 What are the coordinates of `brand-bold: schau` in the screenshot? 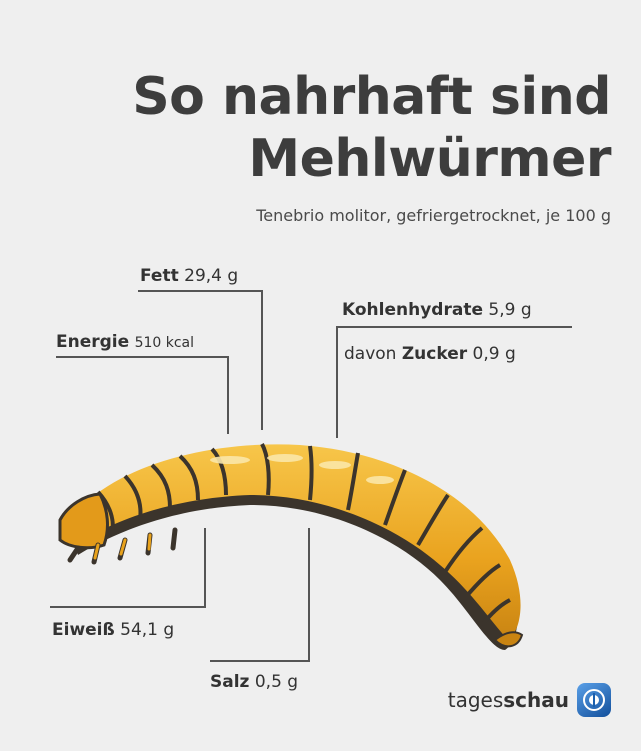 It's located at (536, 700).